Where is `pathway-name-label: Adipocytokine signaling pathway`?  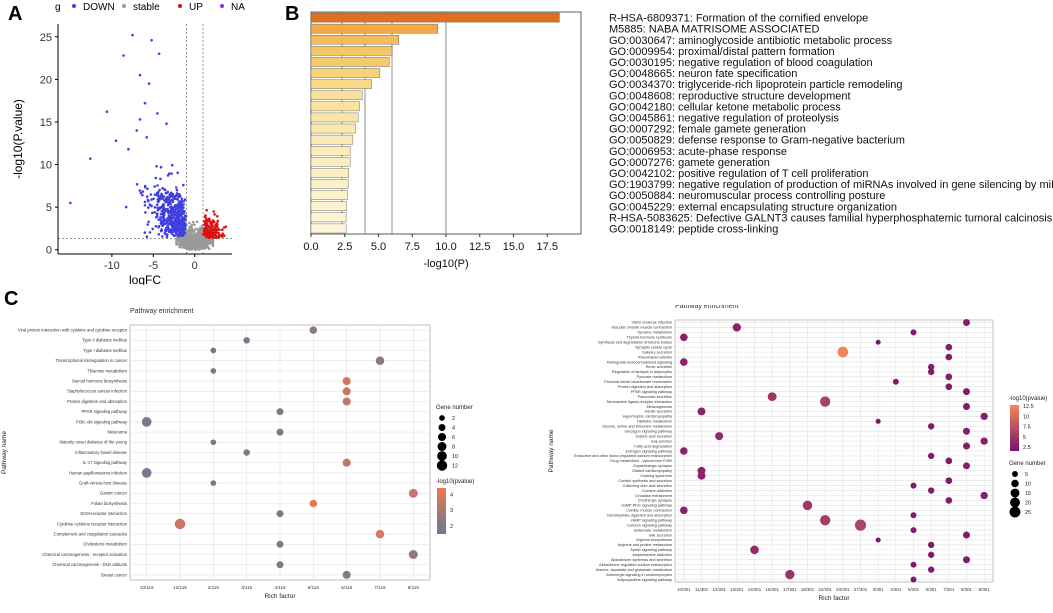 pathway-name-label: Adipocytokine signaling pathway is located at coordinates (644, 580).